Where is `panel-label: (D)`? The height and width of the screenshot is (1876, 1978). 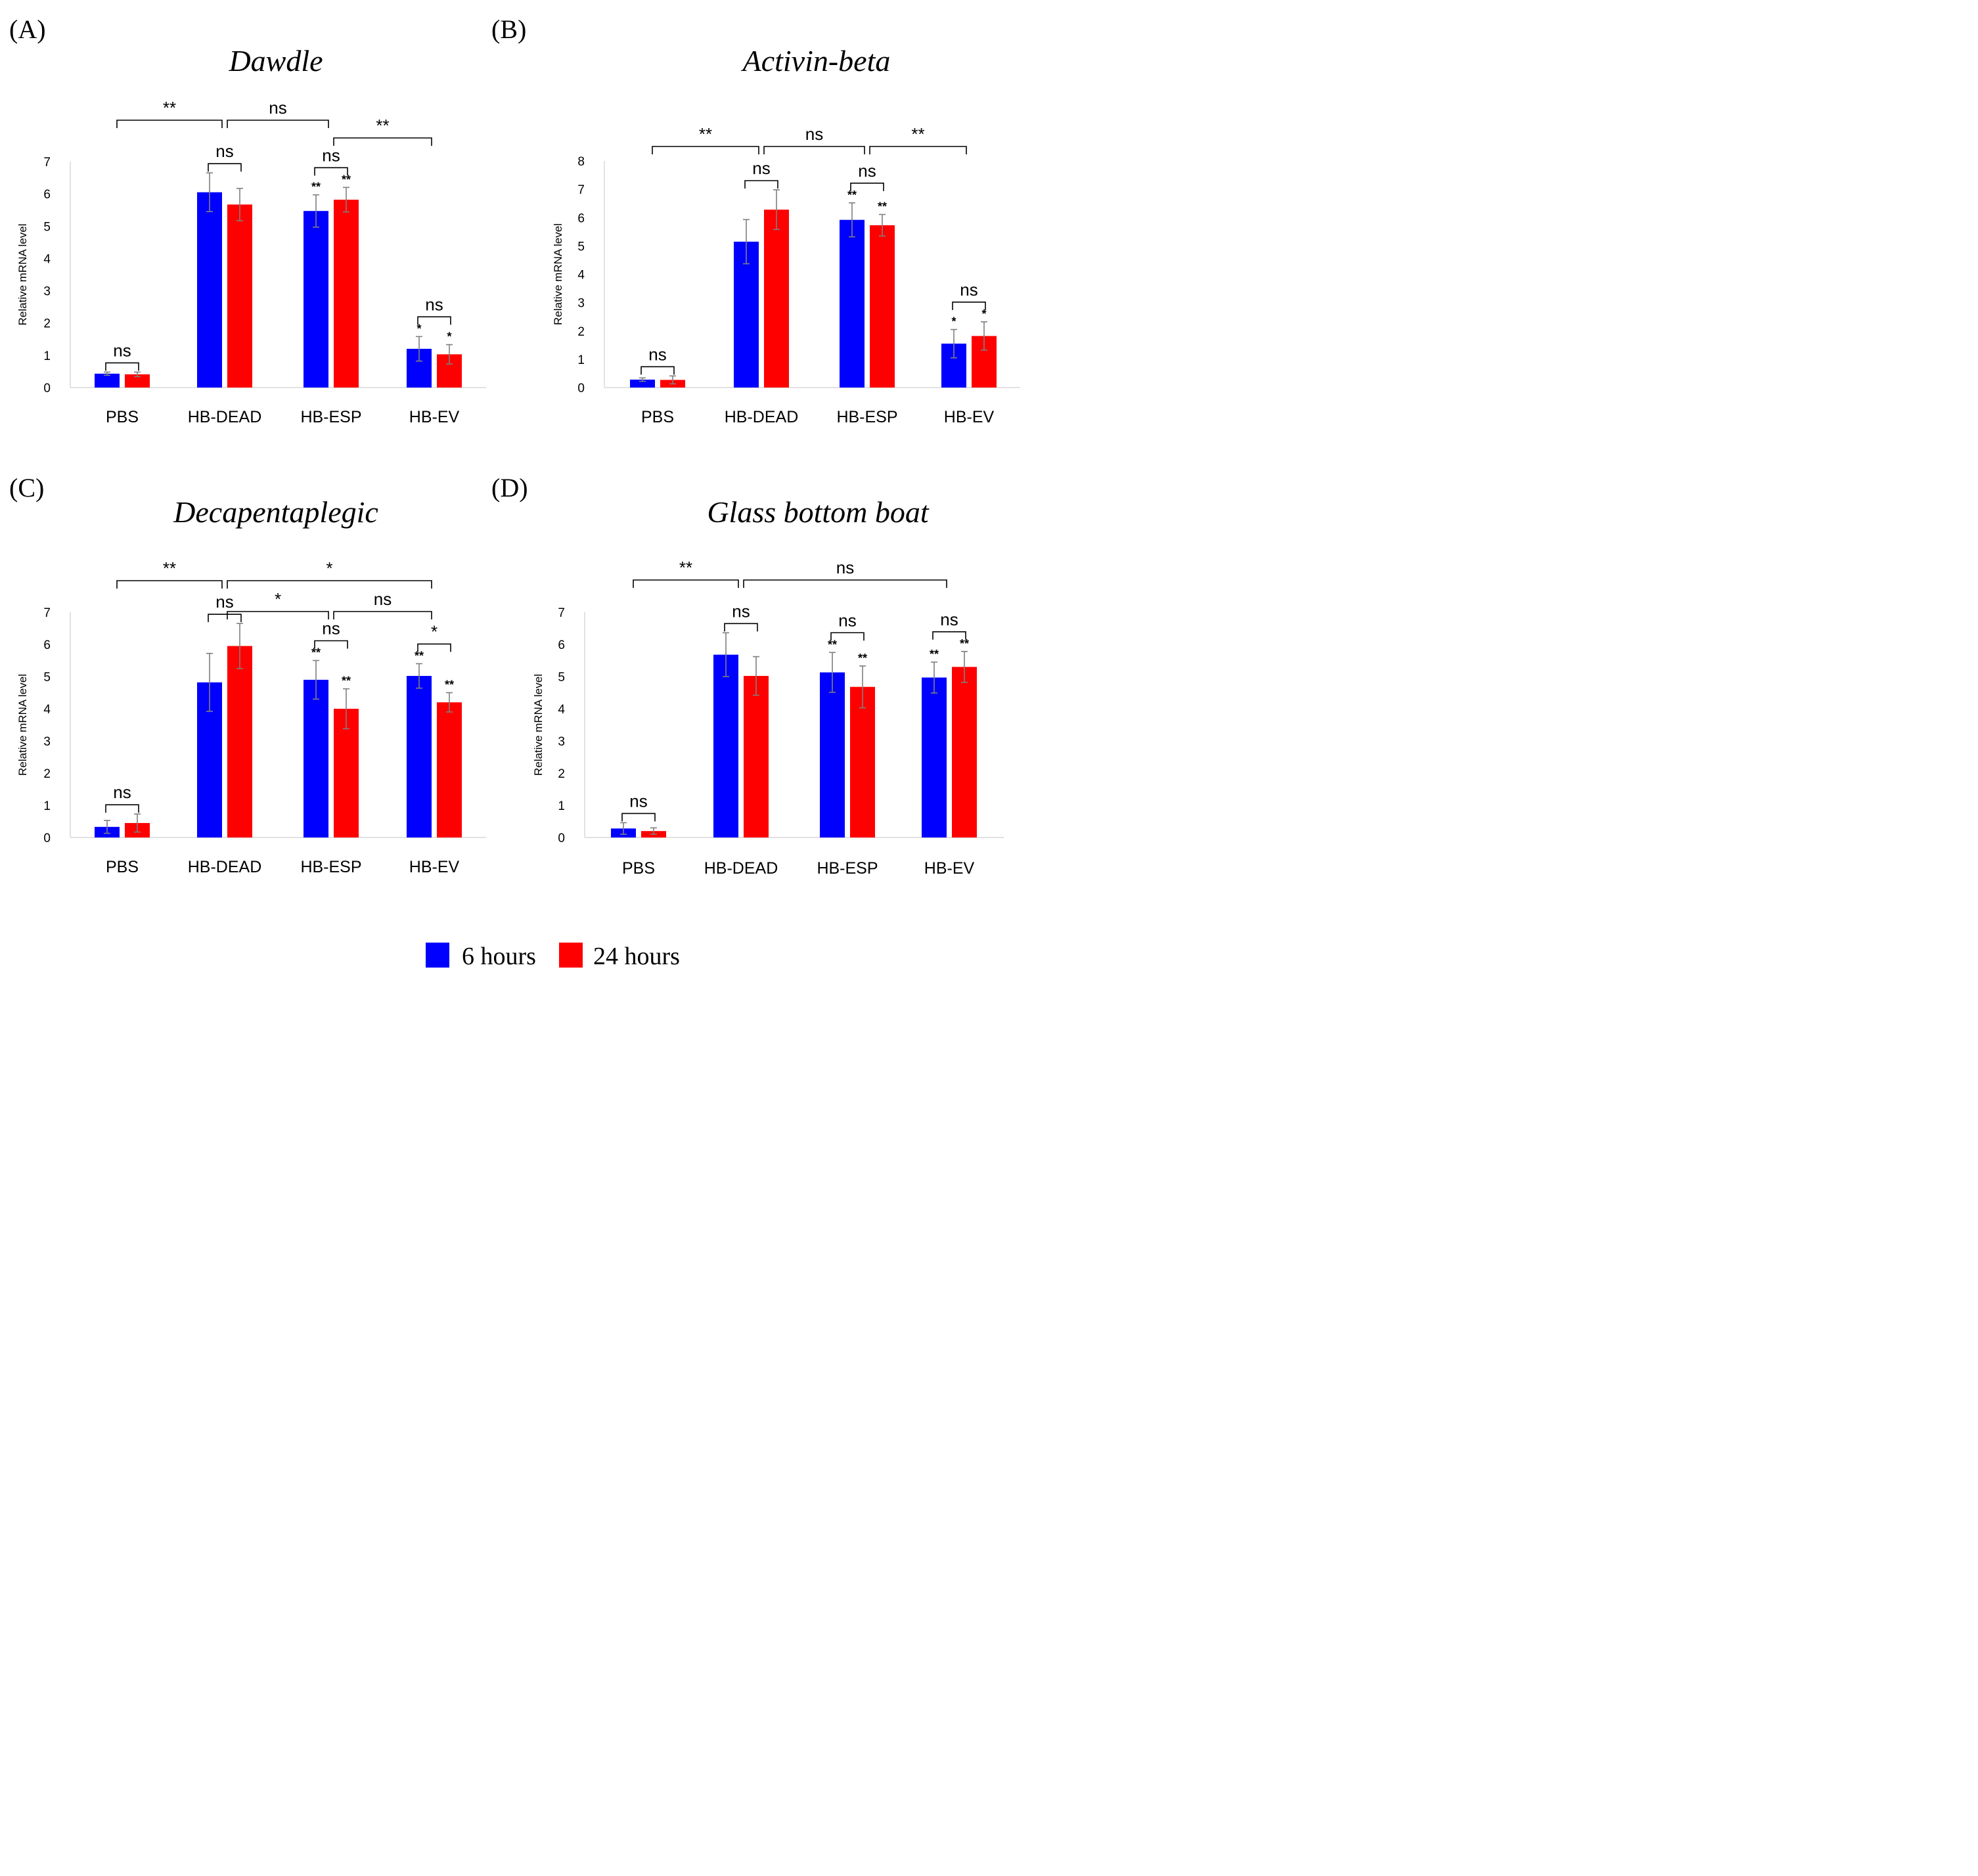
panel-label: (D) is located at coordinates (510, 487).